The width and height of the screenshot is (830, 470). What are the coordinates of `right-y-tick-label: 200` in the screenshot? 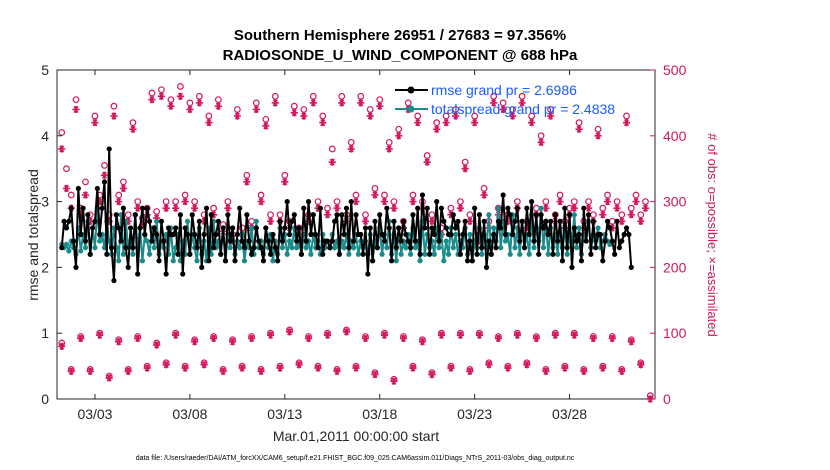 It's located at (675, 267).